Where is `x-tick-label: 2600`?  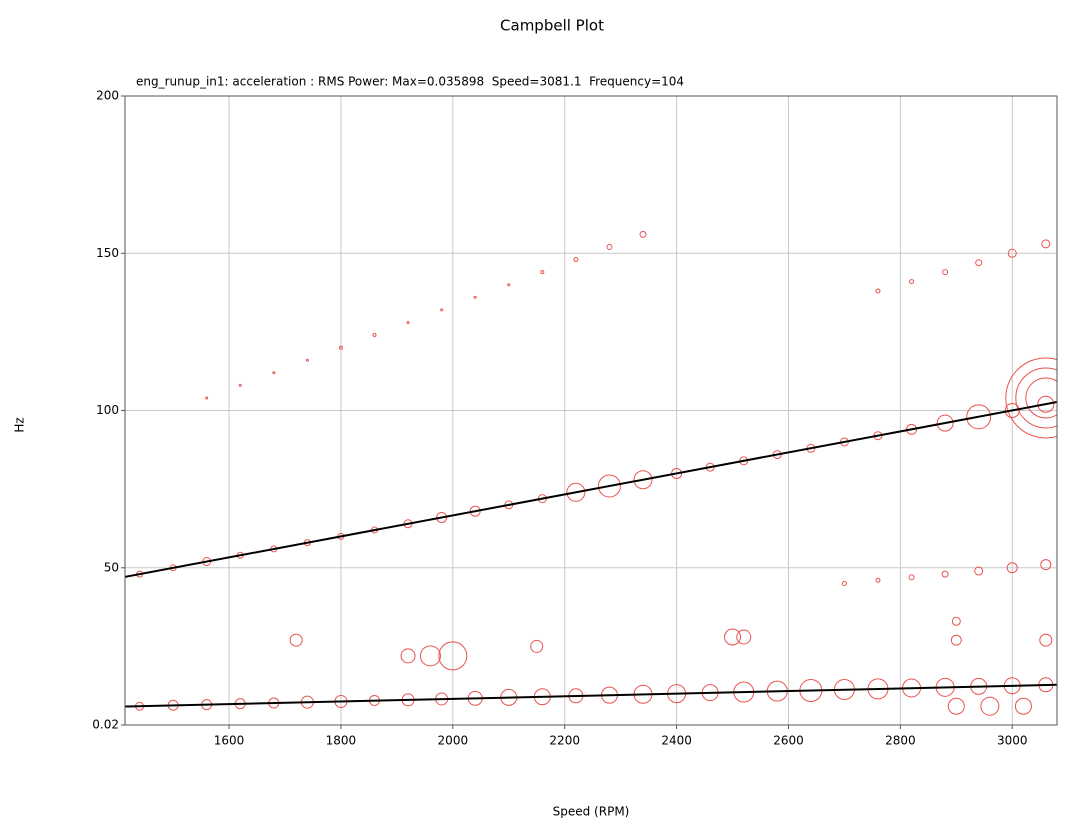 x-tick-label: 2600 is located at coordinates (788, 741).